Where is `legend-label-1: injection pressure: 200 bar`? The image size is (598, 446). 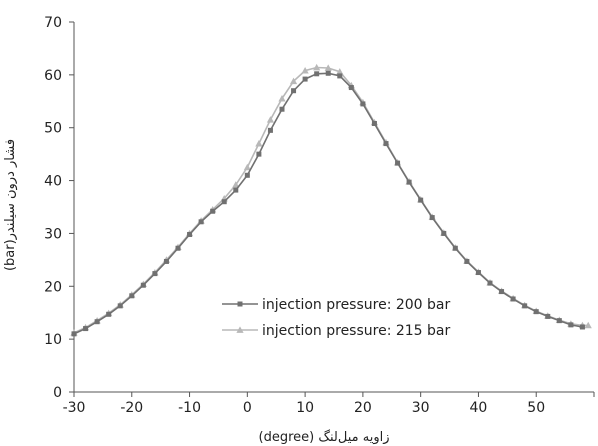 legend-label-1: injection pressure: 200 bar is located at coordinates (356, 305).